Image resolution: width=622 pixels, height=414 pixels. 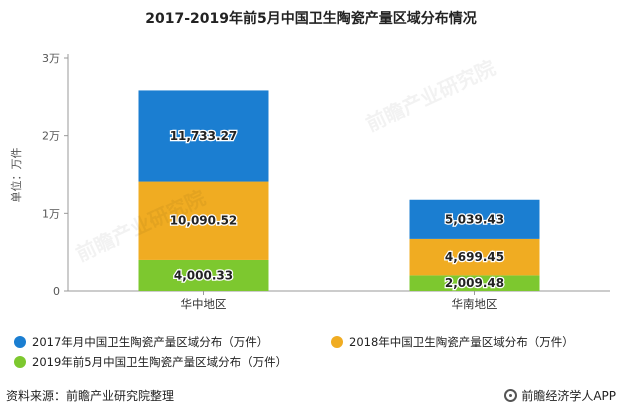 What do you see at coordinates (51, 213) in the screenshot?
I see `y-tick-label: 1万` at bounding box center [51, 213].